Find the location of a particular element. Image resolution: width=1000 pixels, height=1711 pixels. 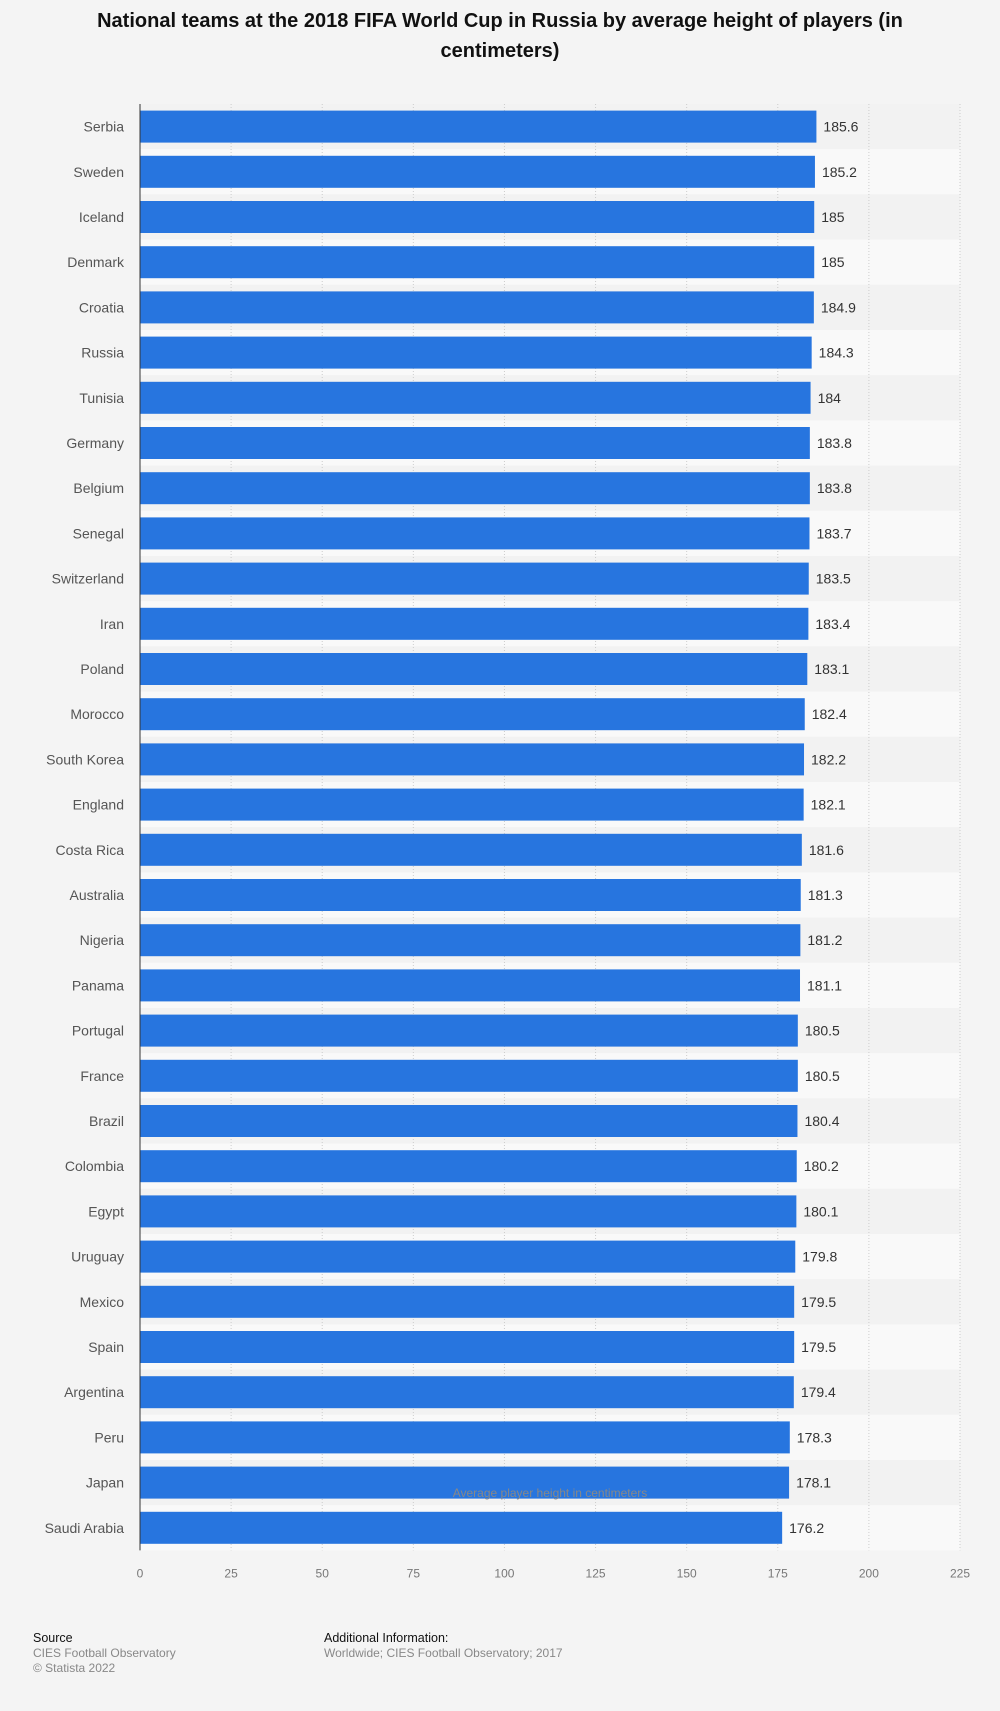

category-label: Croatia is located at coordinates (101, 307).